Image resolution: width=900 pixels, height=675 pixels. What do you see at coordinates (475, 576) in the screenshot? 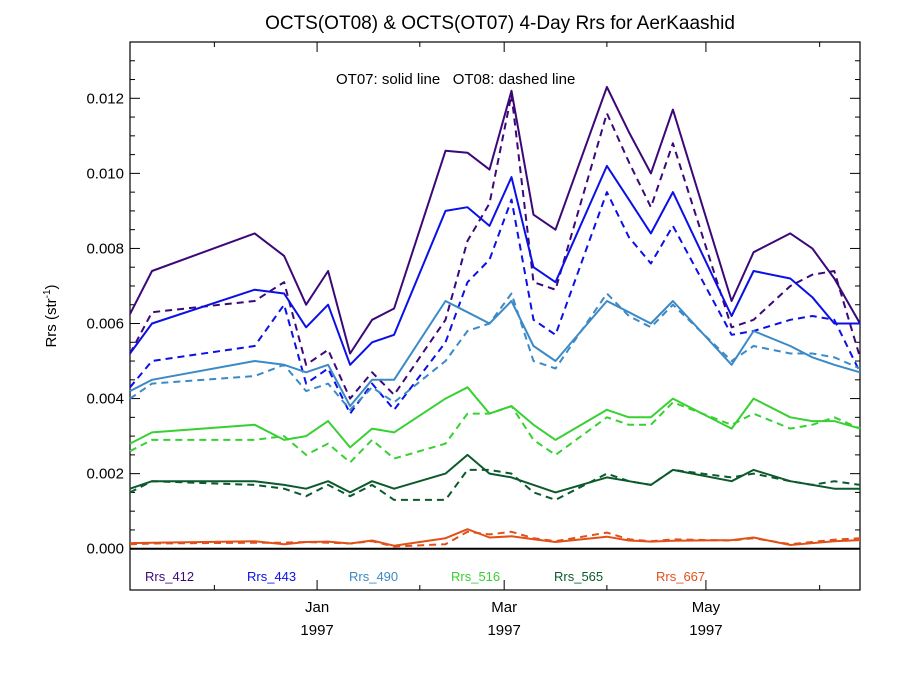
I see `legend-label-Rrs_516: Rrs_516` at bounding box center [475, 576].